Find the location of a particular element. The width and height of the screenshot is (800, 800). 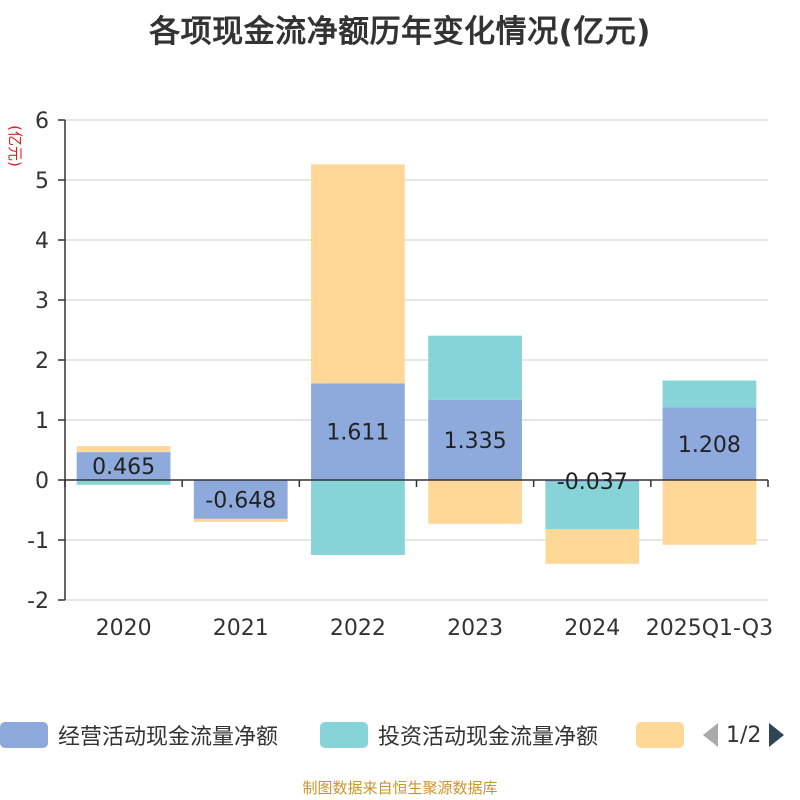

bar-operating-2024 is located at coordinates (592, 481).